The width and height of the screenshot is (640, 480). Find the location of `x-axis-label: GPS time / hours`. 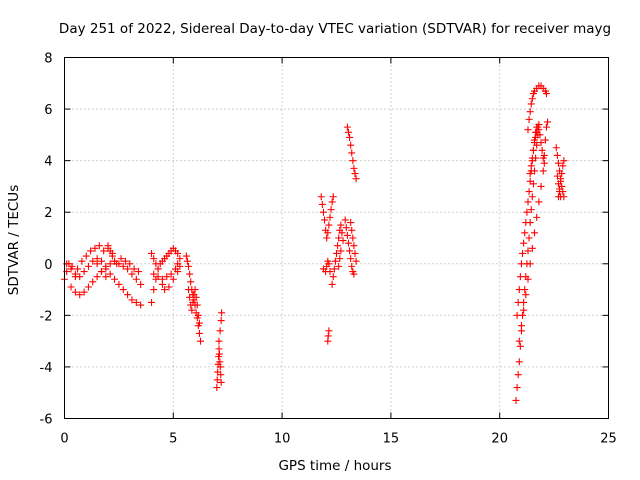

x-axis-label: GPS time / hours is located at coordinates (334, 466).